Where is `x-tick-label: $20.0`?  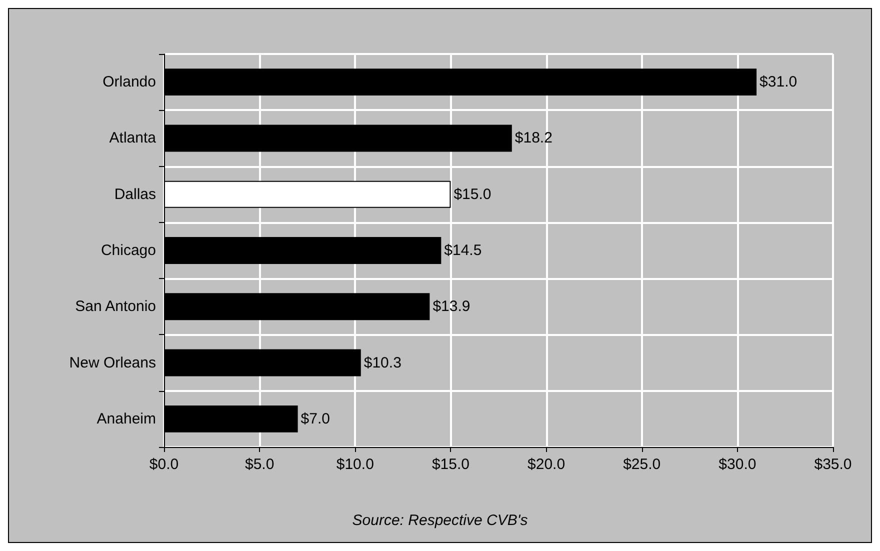 x-tick-label: $20.0 is located at coordinates (547, 464).